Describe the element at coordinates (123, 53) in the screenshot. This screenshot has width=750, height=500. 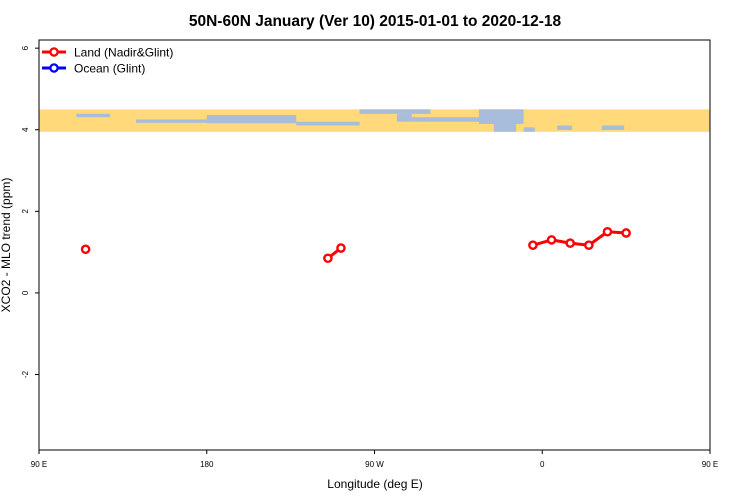
I see `legend-land-label: Land (Nadir&Glint)` at that location.